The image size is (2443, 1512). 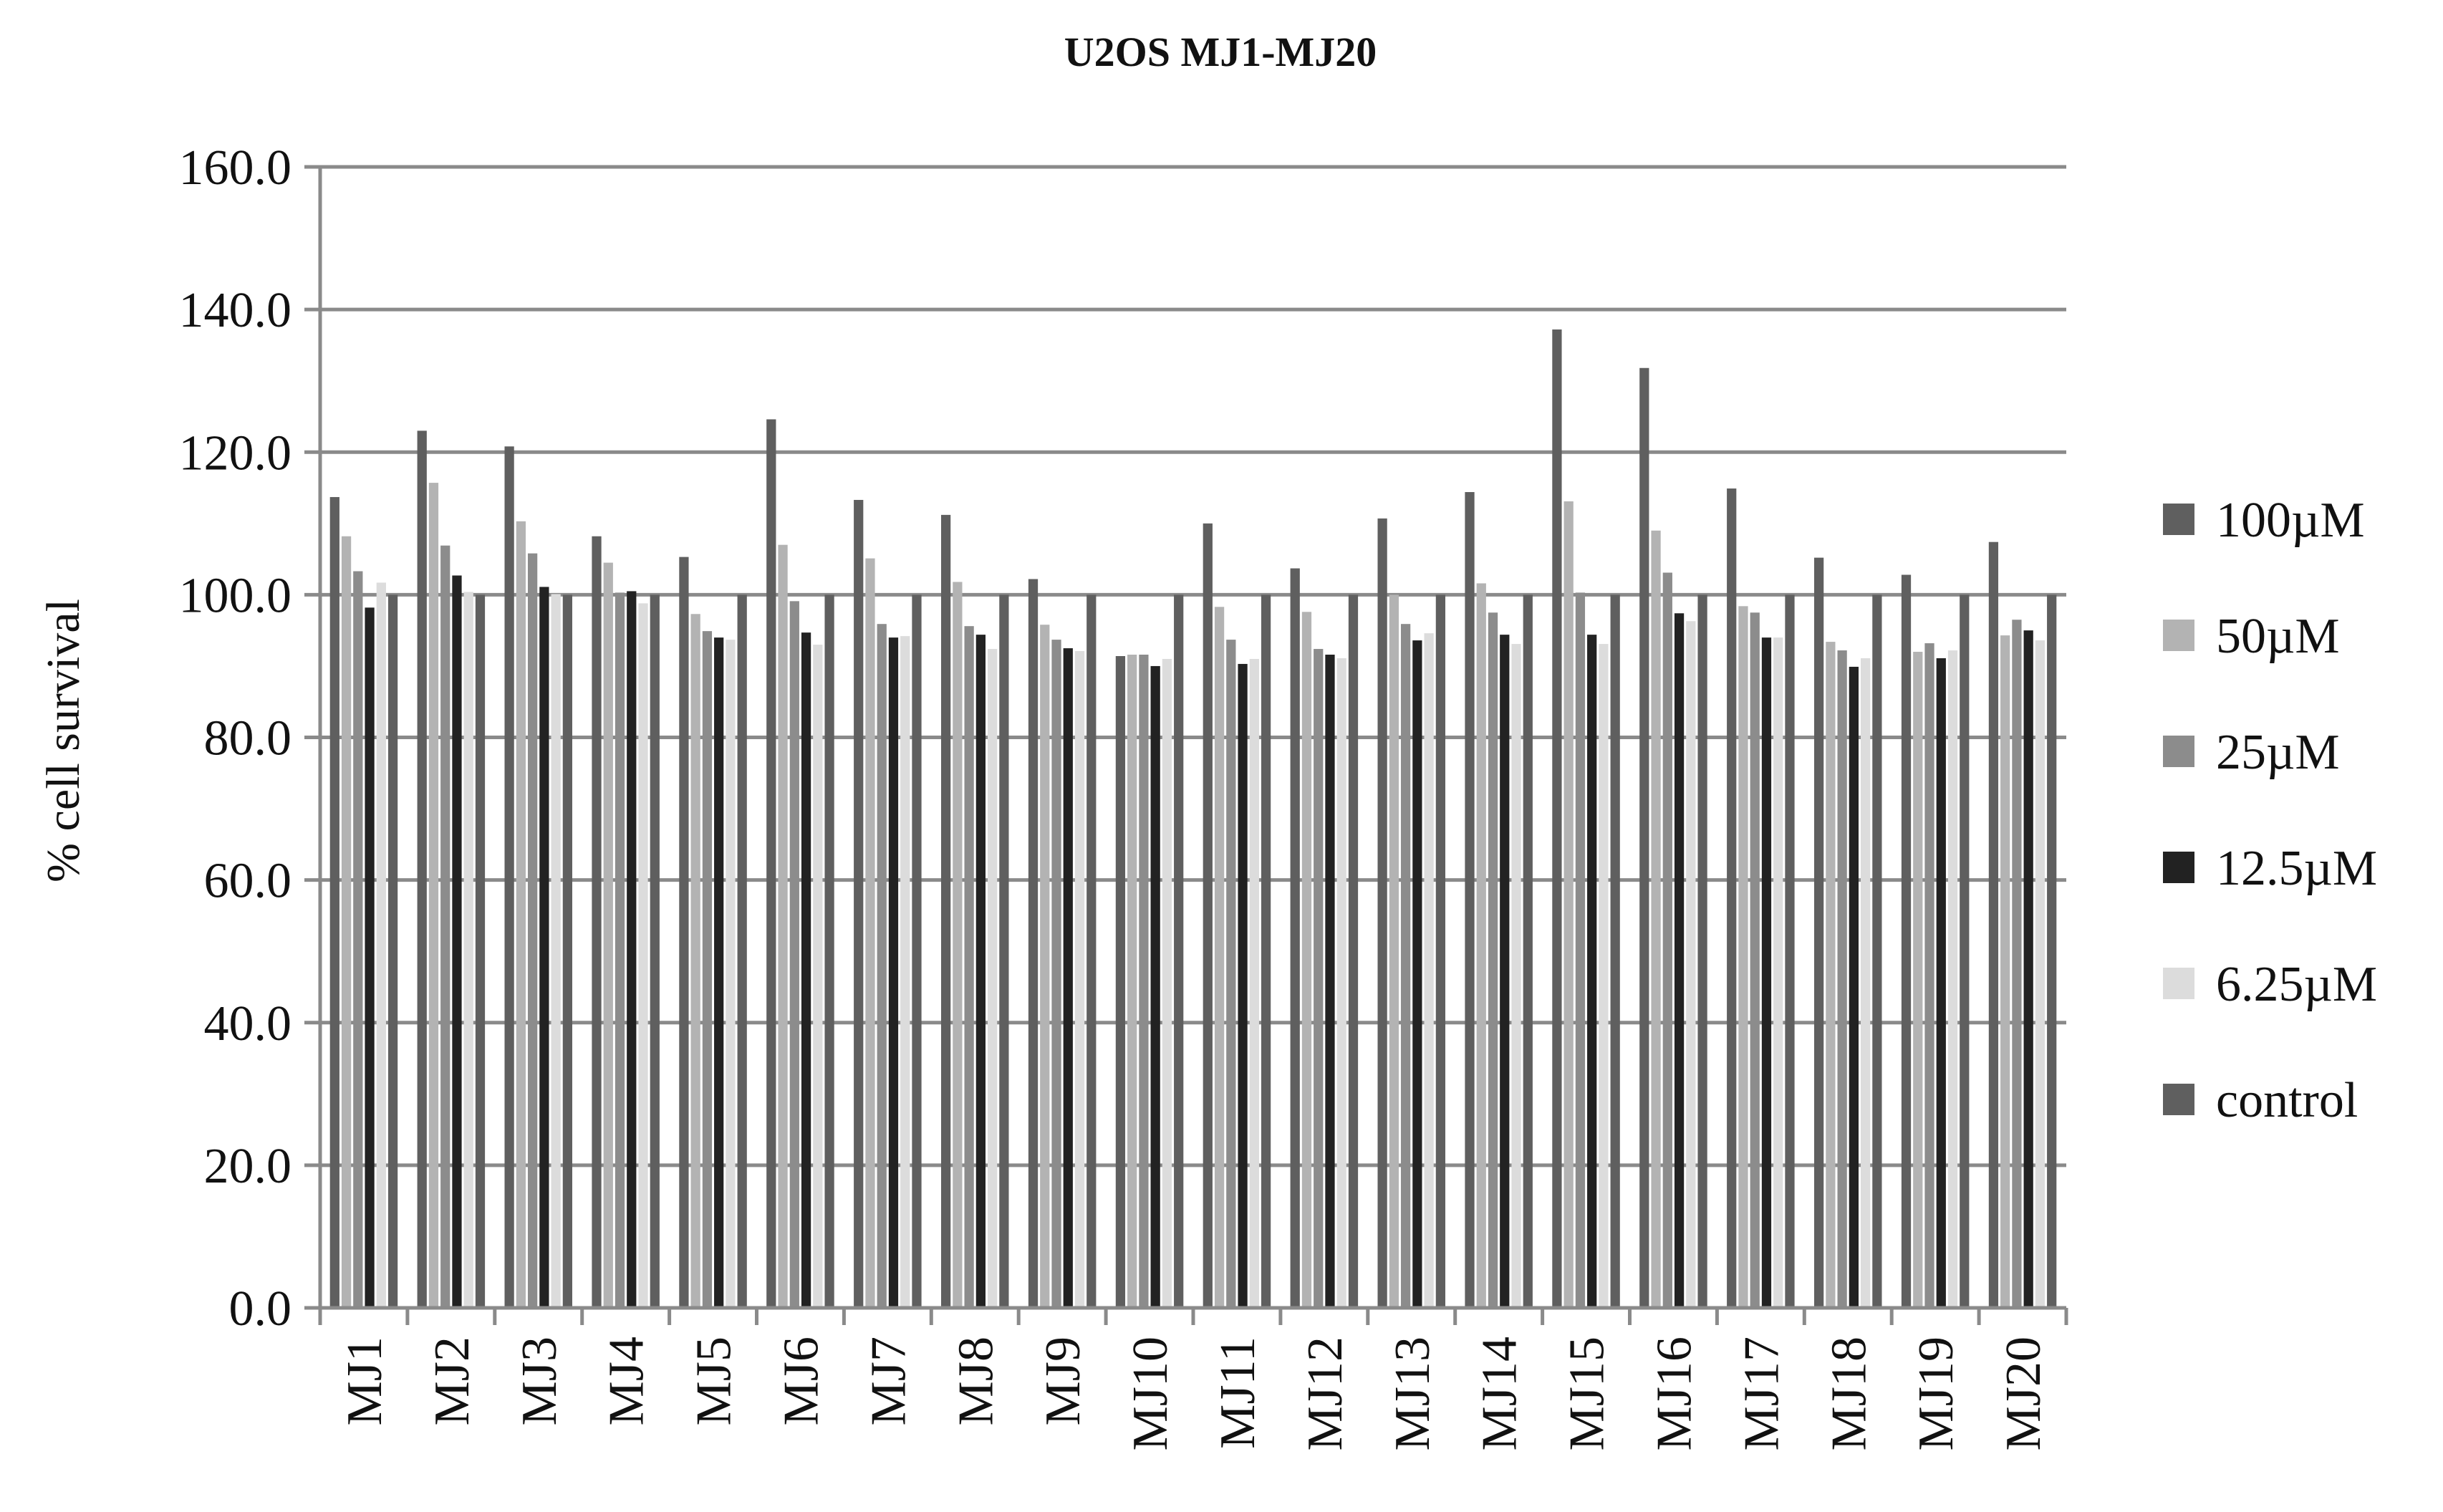 I want to click on x-tick-label: MJ3, so click(x=540, y=1381).